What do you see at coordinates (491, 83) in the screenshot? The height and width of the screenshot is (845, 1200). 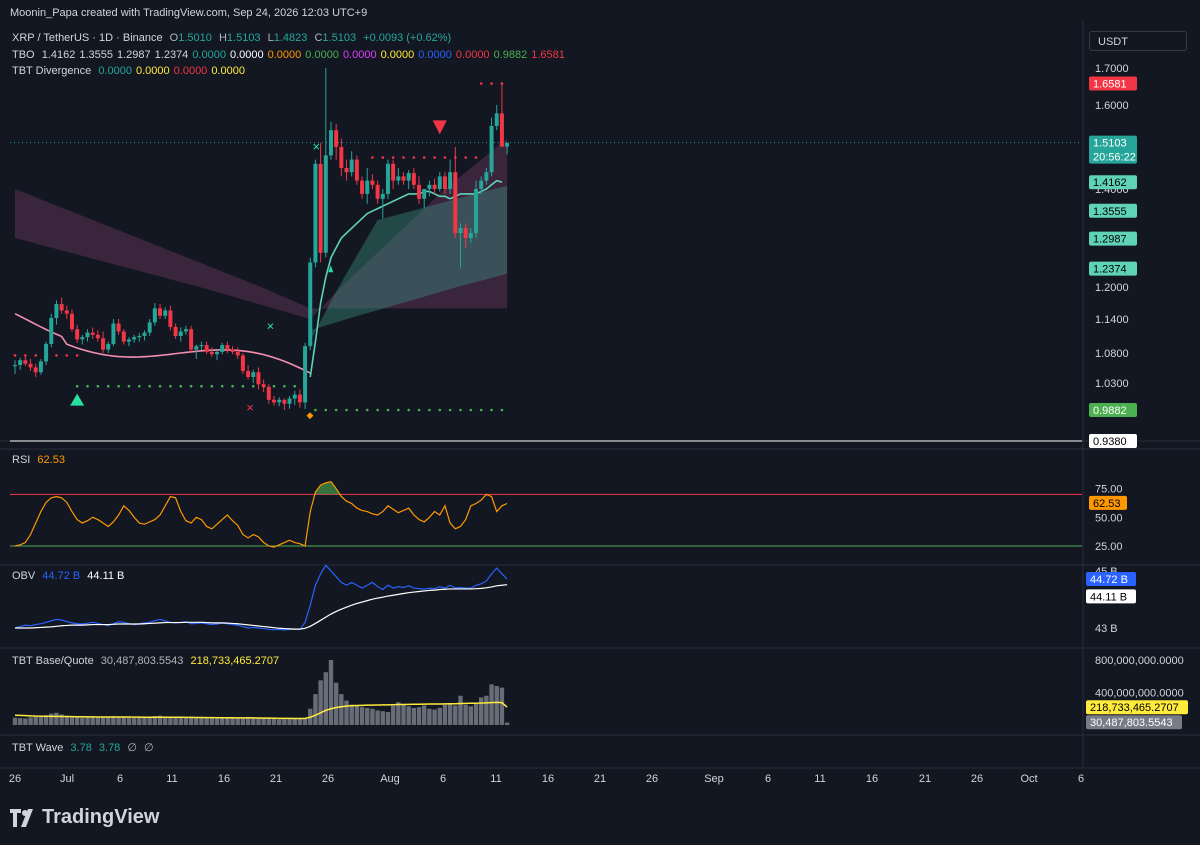 I see `resistance-dots-top-dot` at bounding box center [491, 83].